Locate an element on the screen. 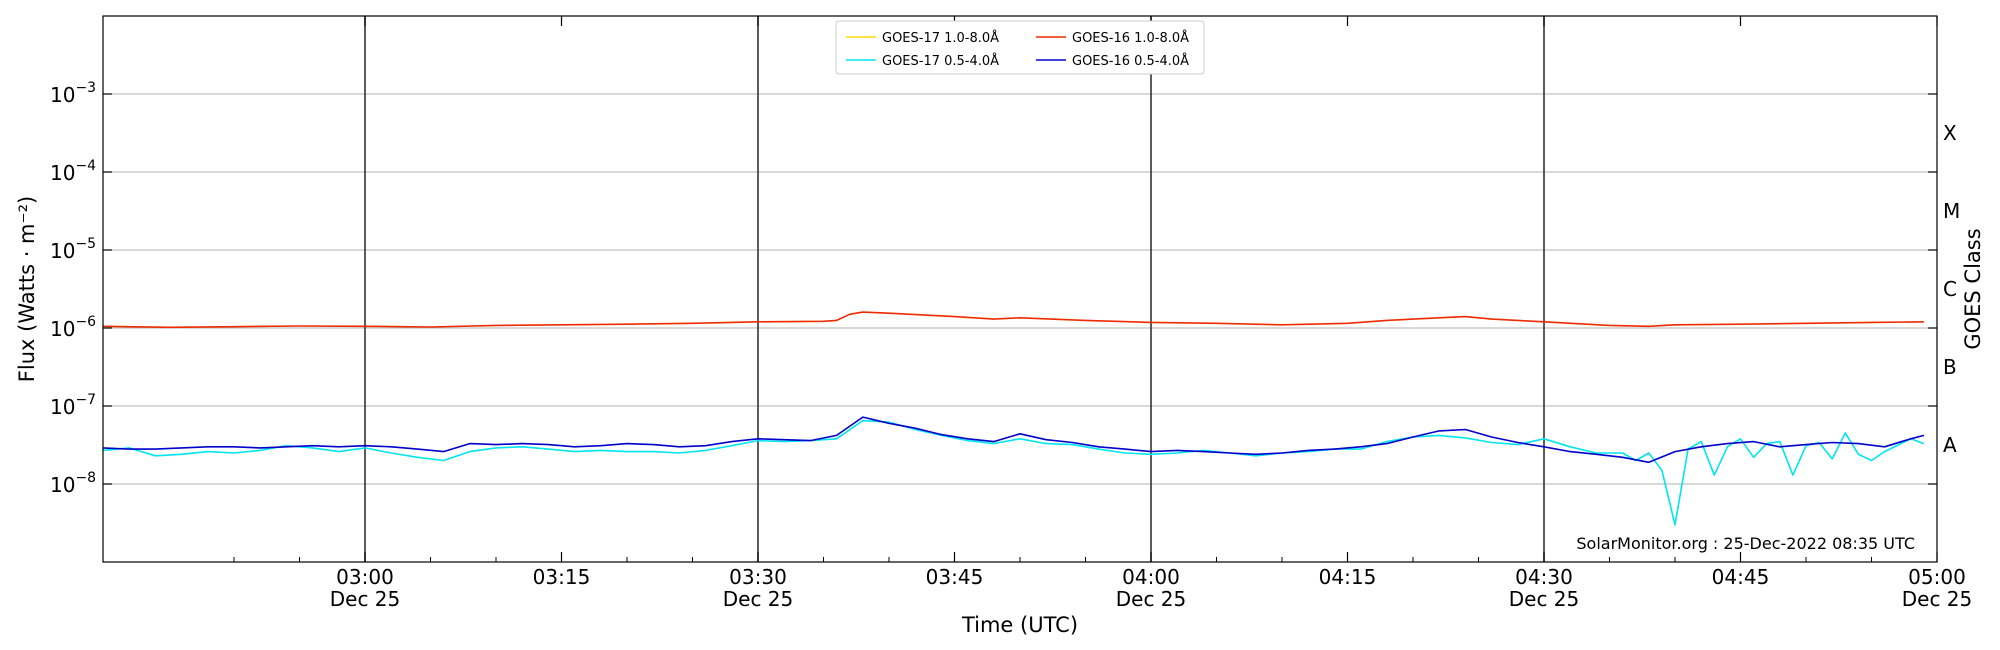  y-tick-label: 10⁻³ is located at coordinates (73, 93).